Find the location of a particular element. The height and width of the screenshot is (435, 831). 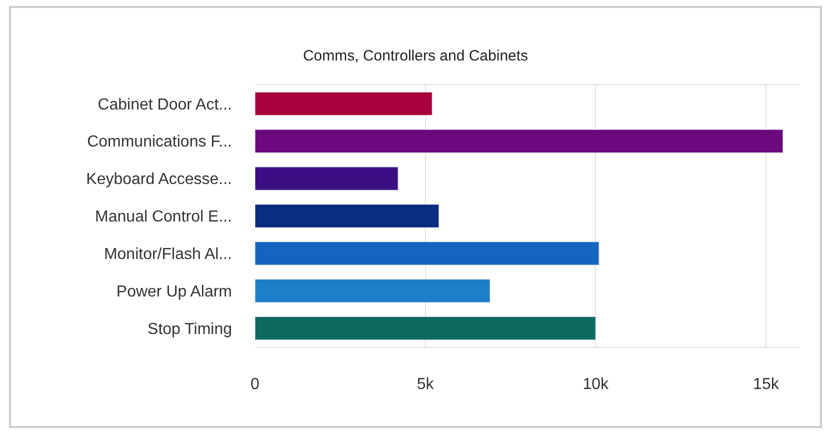

x-tick-label: 10k is located at coordinates (596, 385).